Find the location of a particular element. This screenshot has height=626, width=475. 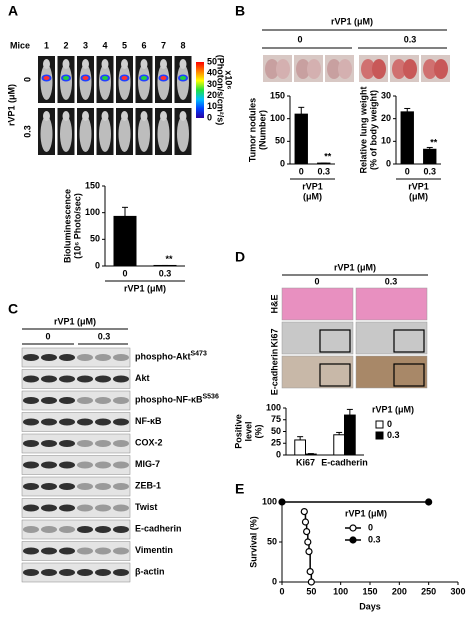

legend-label: 0 is located at coordinates (389, 424).